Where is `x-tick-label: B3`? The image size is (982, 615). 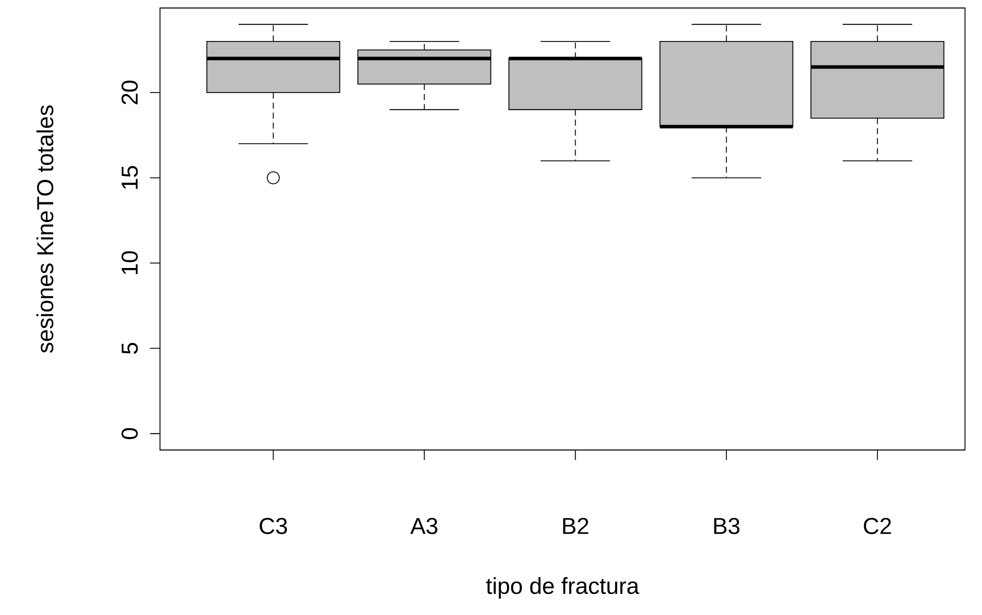 x-tick-label: B3 is located at coordinates (727, 526).